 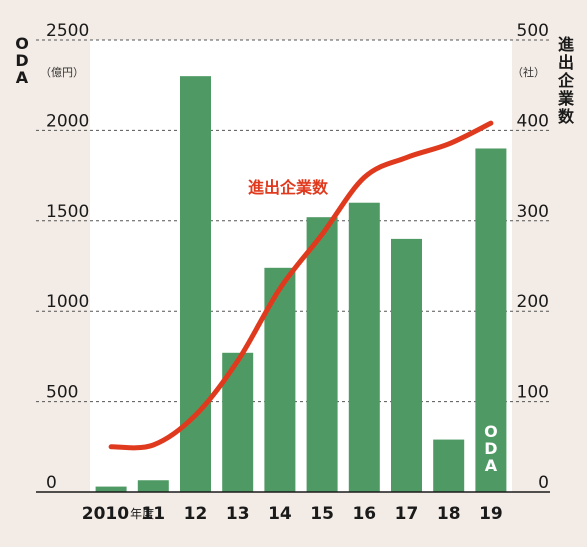 What do you see at coordinates (533, 393) in the screenshot?
I see `right-tick-100: 100` at bounding box center [533, 393].